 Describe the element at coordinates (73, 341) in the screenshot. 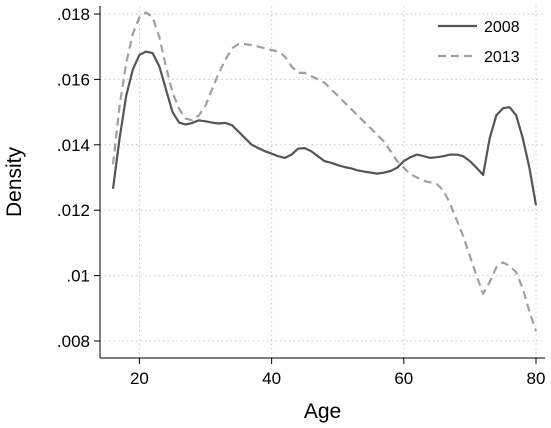

I see `y-tick-label: .008` at that location.